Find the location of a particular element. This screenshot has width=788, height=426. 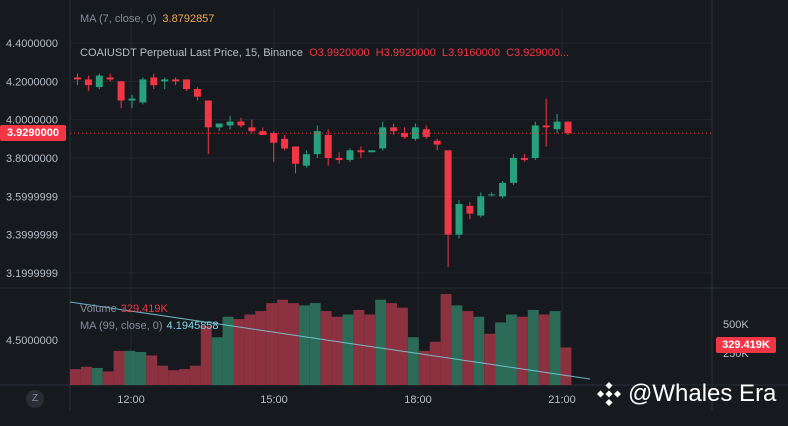

ma-indicator-legend: MA (7, close, 0) 3.8792857 is located at coordinates (147, 19).